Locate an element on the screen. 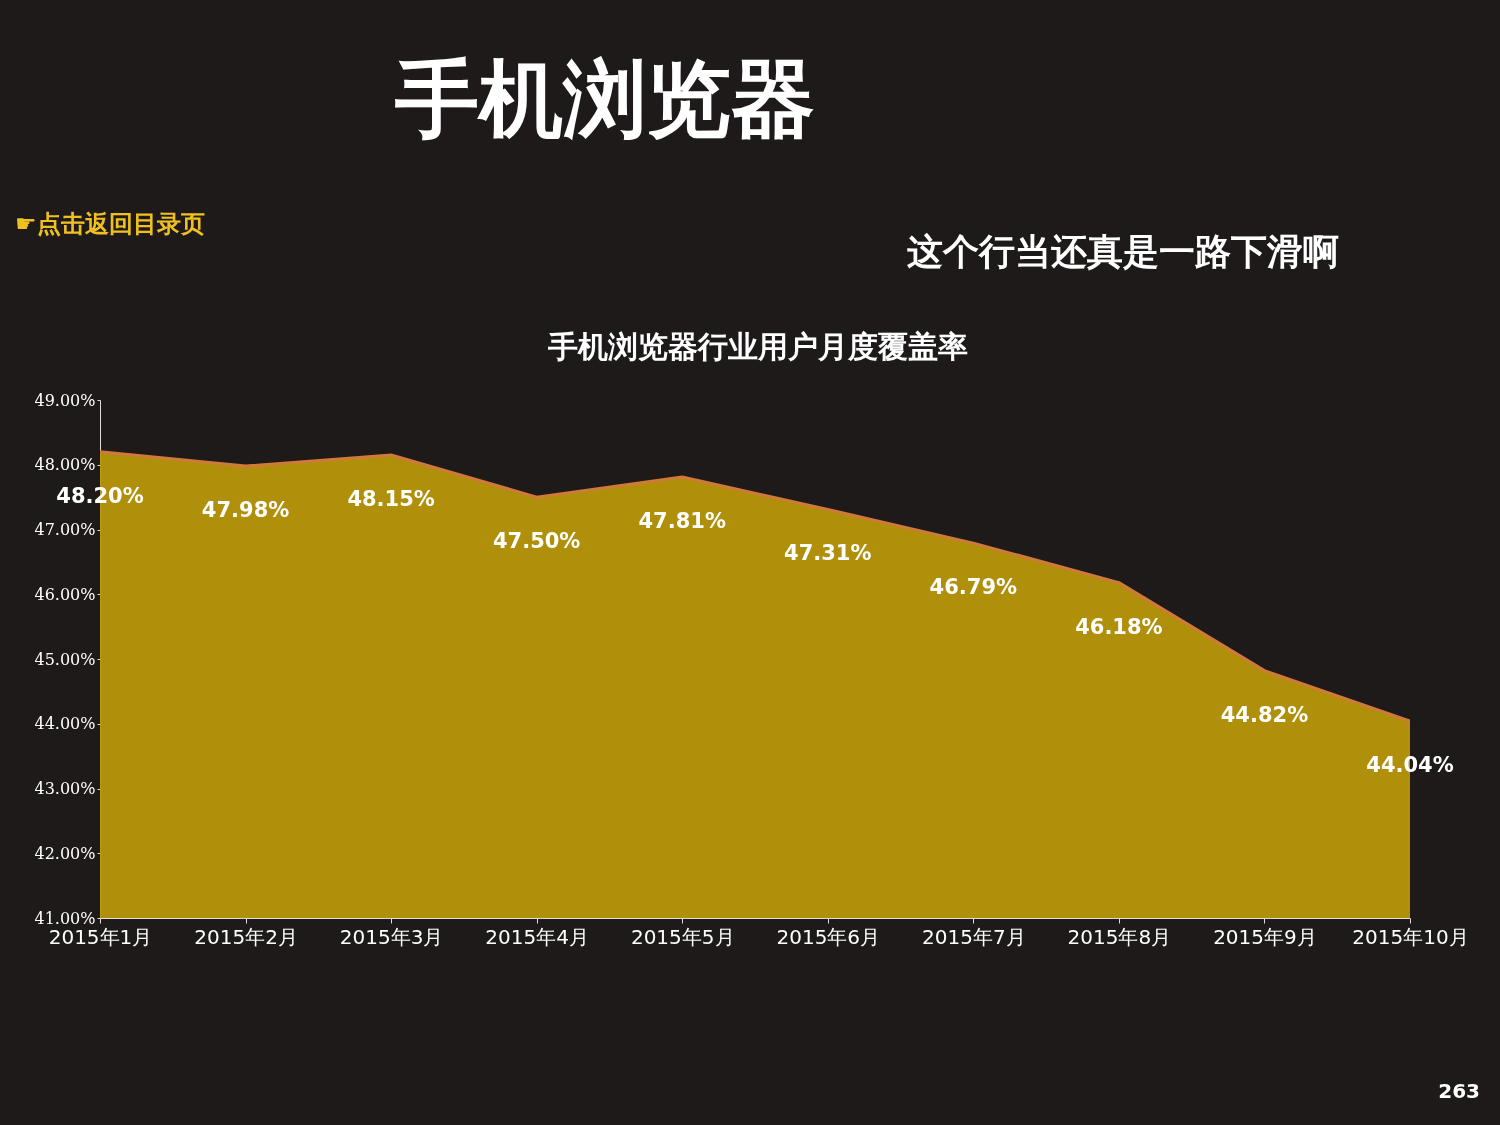  x-tick-label: 2015年8月 is located at coordinates (1119, 936).